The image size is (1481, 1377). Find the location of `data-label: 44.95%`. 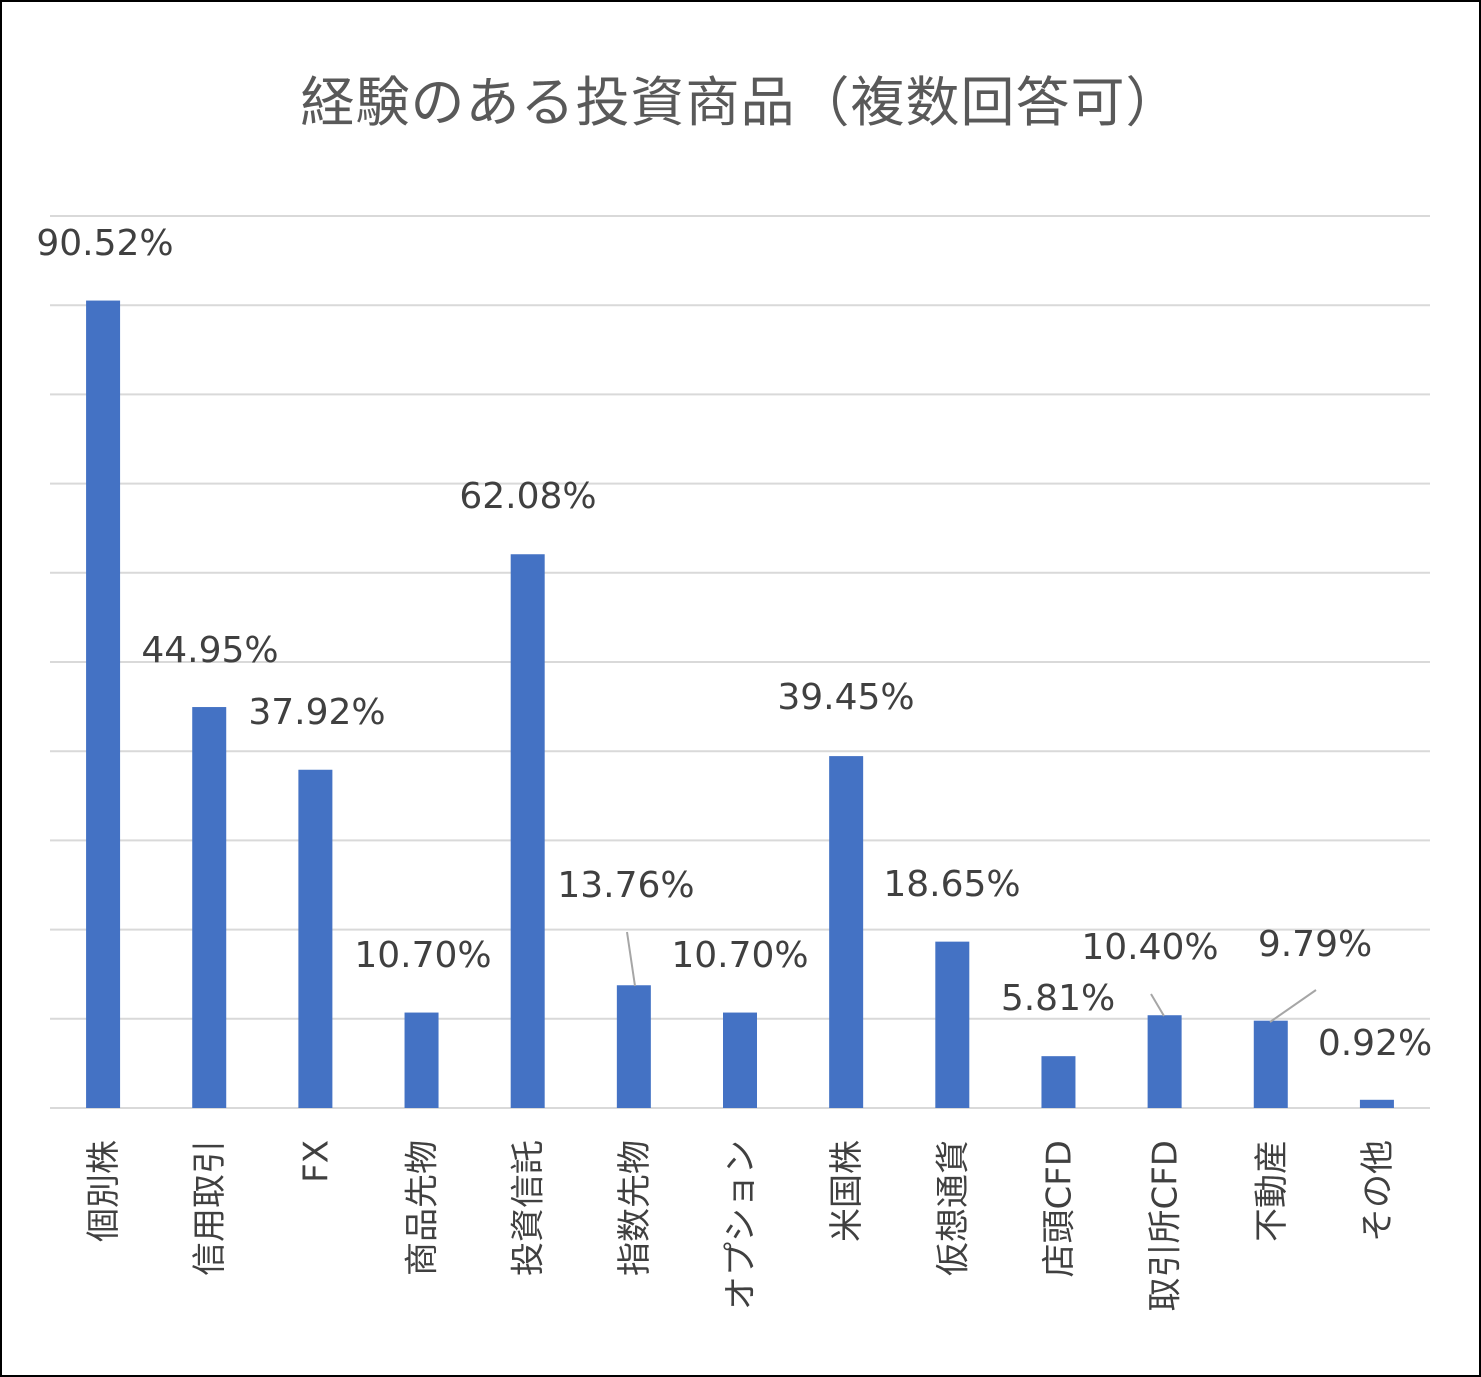

data-label: 44.95% is located at coordinates (209, 650).